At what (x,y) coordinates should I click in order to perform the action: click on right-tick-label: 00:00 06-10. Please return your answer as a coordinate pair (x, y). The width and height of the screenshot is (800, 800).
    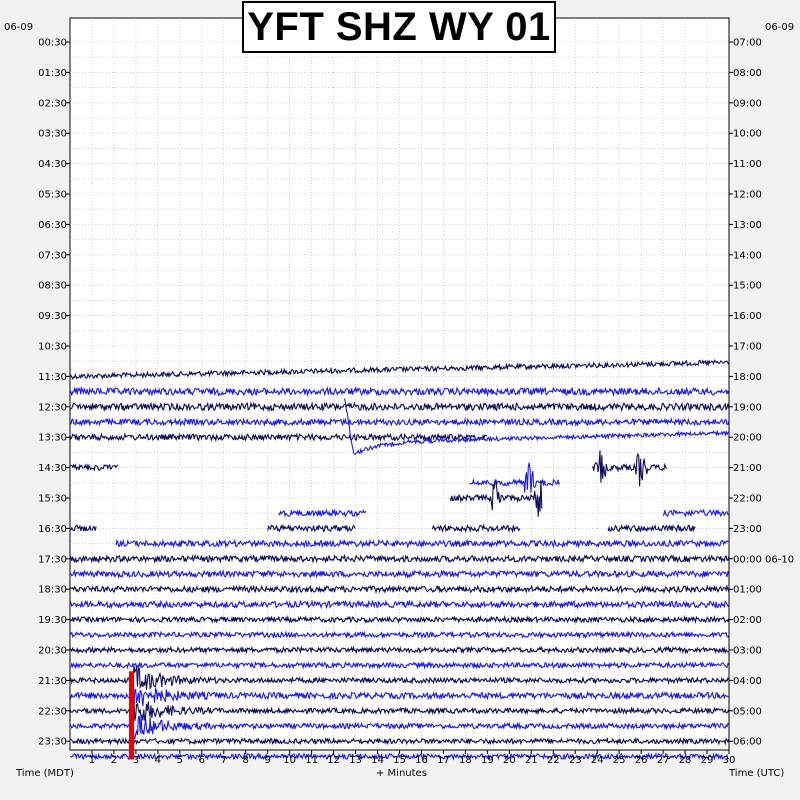
    Looking at the image, I should click on (763, 559).